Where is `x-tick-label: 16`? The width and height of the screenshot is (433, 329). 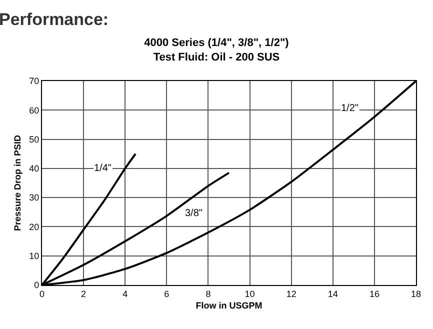 x-tick-label: 16 is located at coordinates (374, 293).